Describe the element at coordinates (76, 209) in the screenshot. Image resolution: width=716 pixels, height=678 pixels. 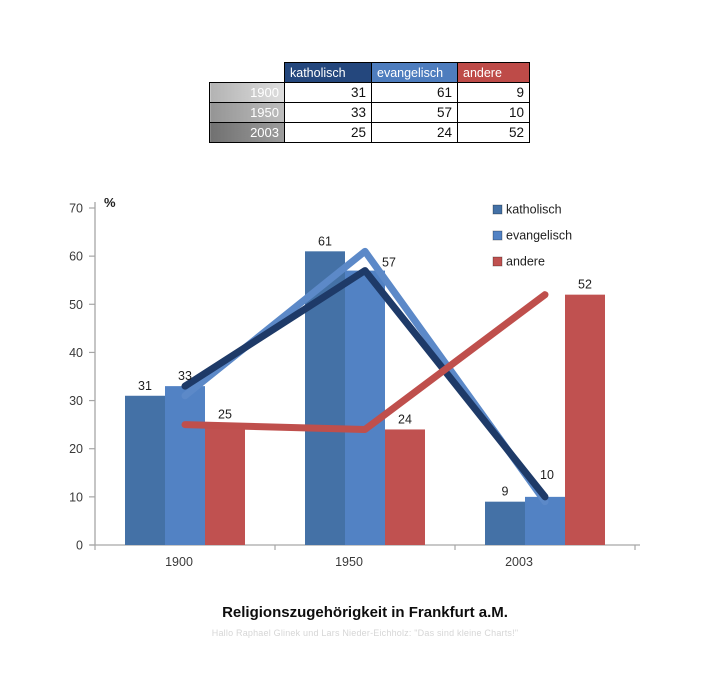
I see `y-tick-label: 70` at that location.